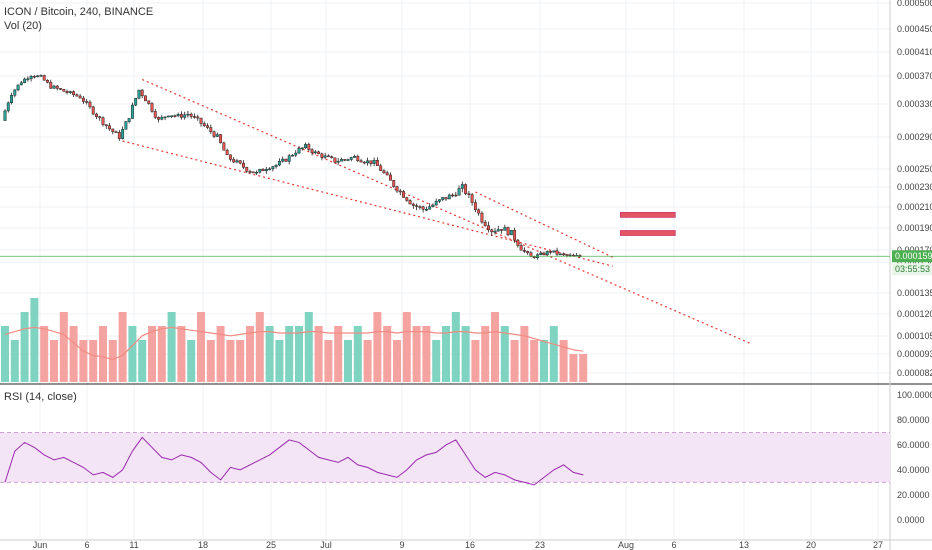 The height and width of the screenshot is (550, 932). I want to click on price-tick-label: 0.0000930, so click(914, 354).